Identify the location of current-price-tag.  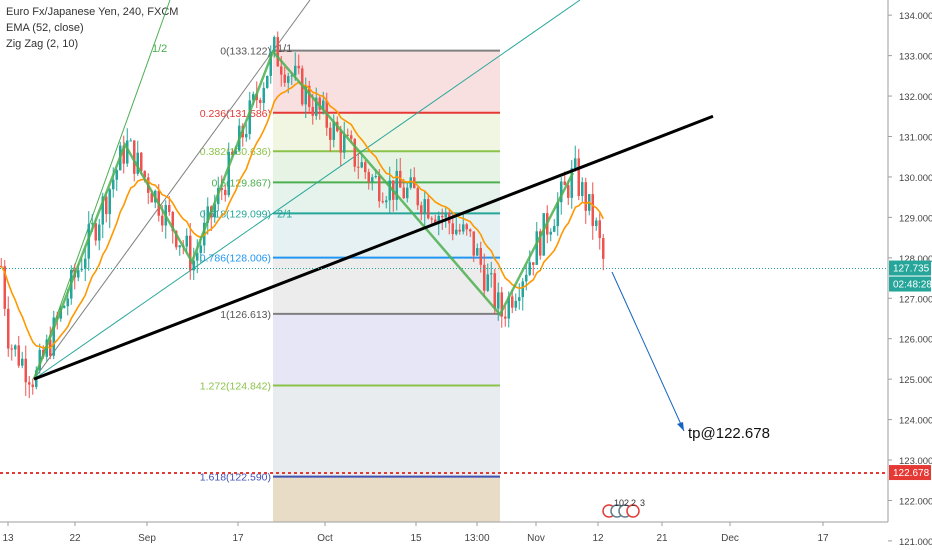
(910, 268).